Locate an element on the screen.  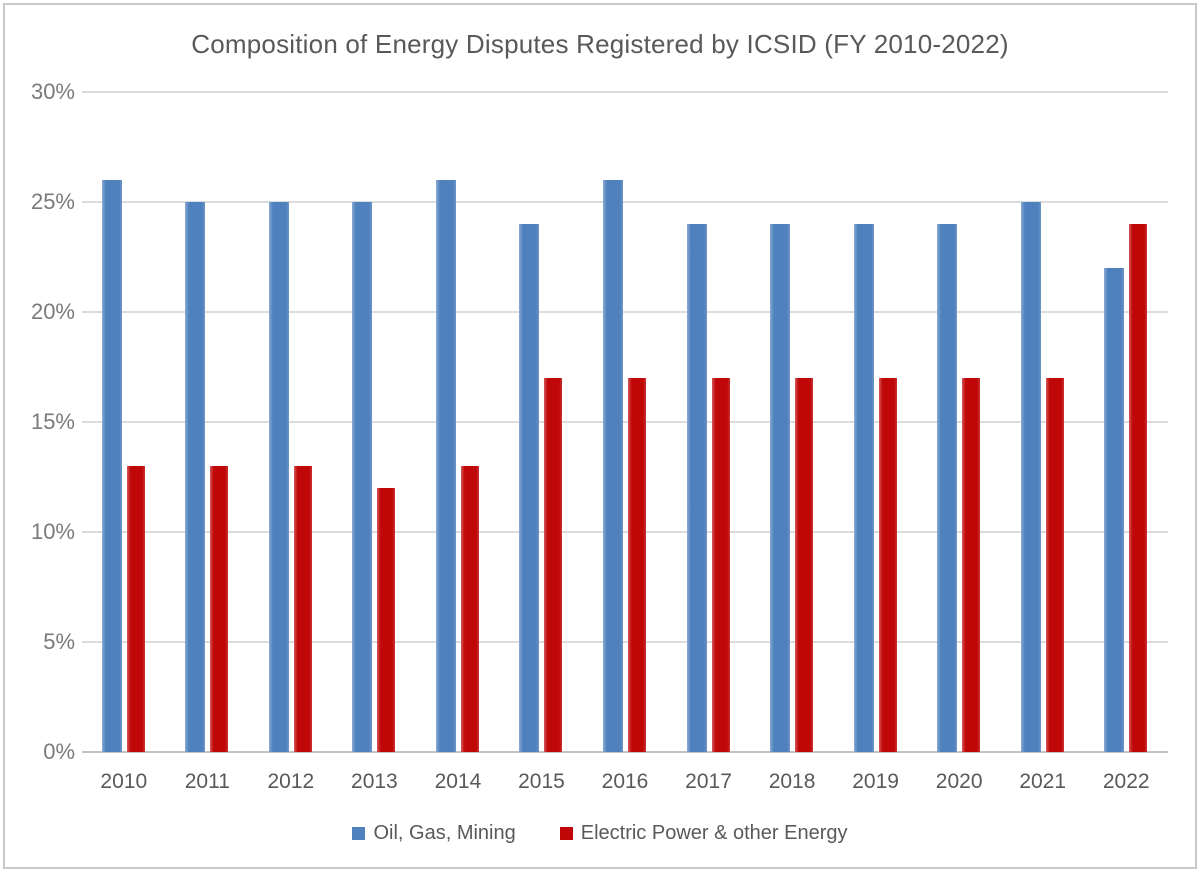
bar-electric-power-other-energy-2019 is located at coordinates (887, 565).